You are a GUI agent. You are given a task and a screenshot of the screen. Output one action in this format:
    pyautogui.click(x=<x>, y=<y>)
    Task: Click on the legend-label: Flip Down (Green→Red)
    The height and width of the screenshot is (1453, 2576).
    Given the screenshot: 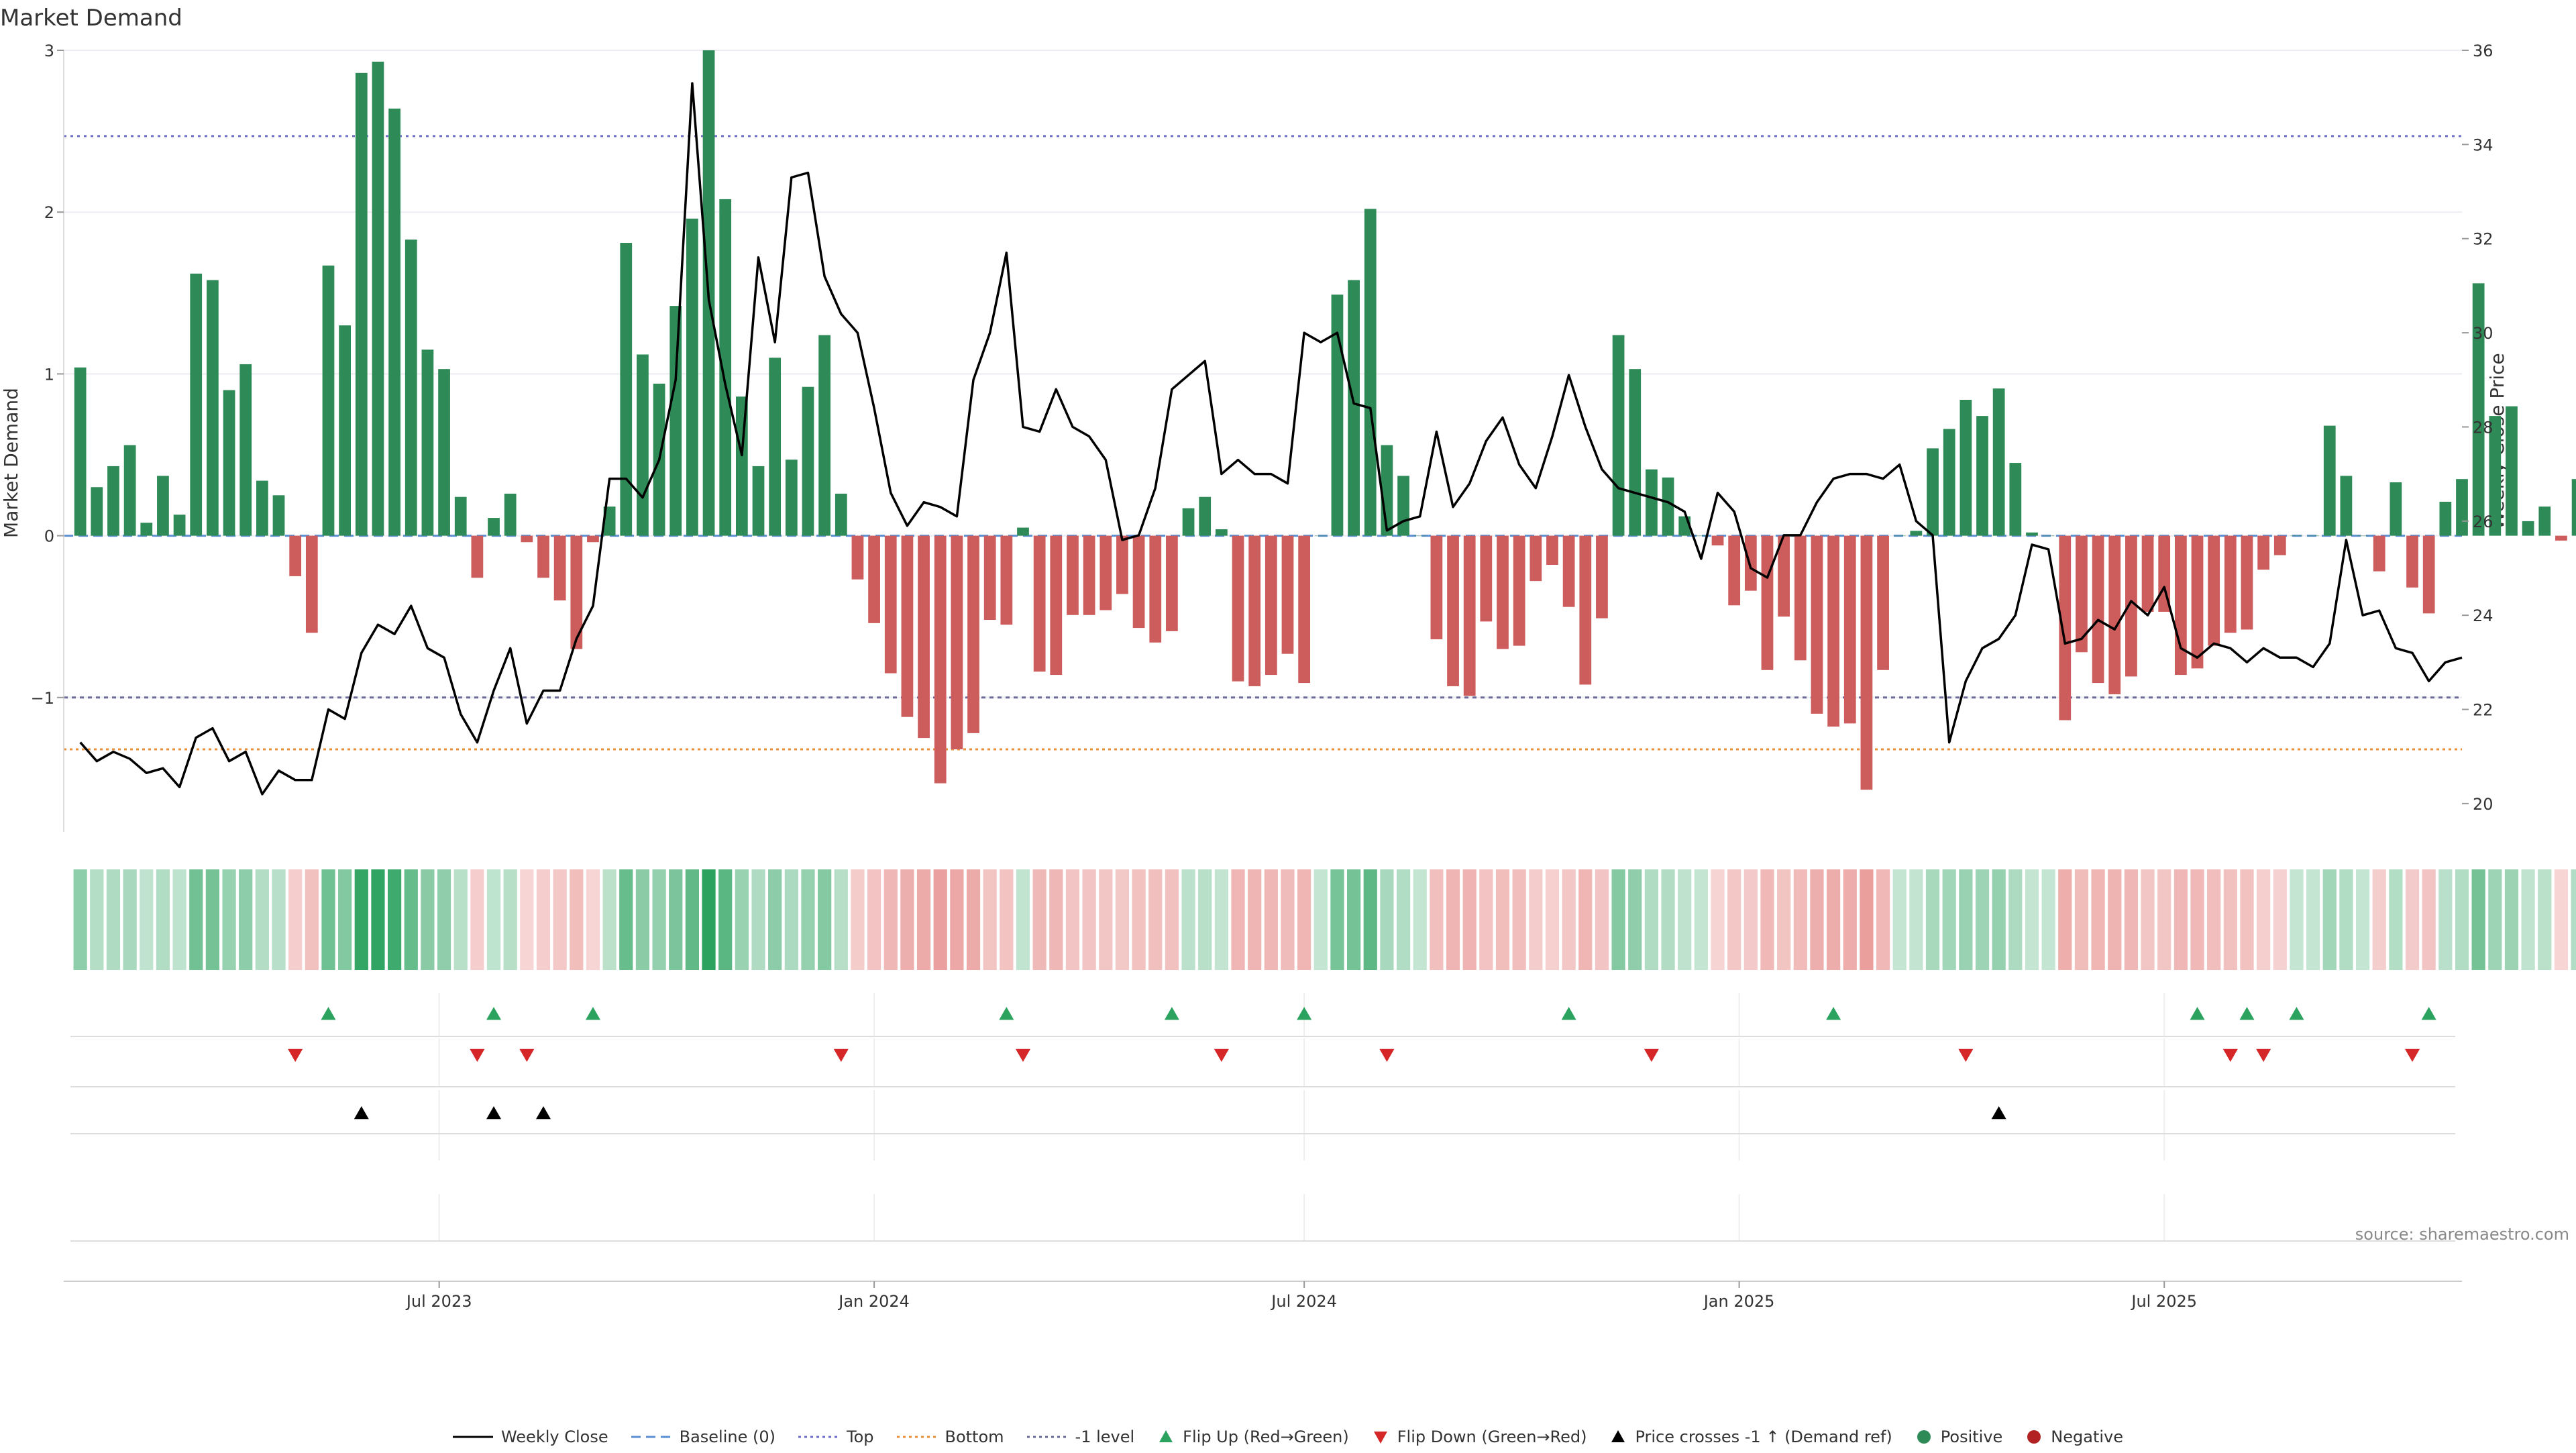 What is the action you would take?
    pyautogui.click(x=1492, y=1437)
    